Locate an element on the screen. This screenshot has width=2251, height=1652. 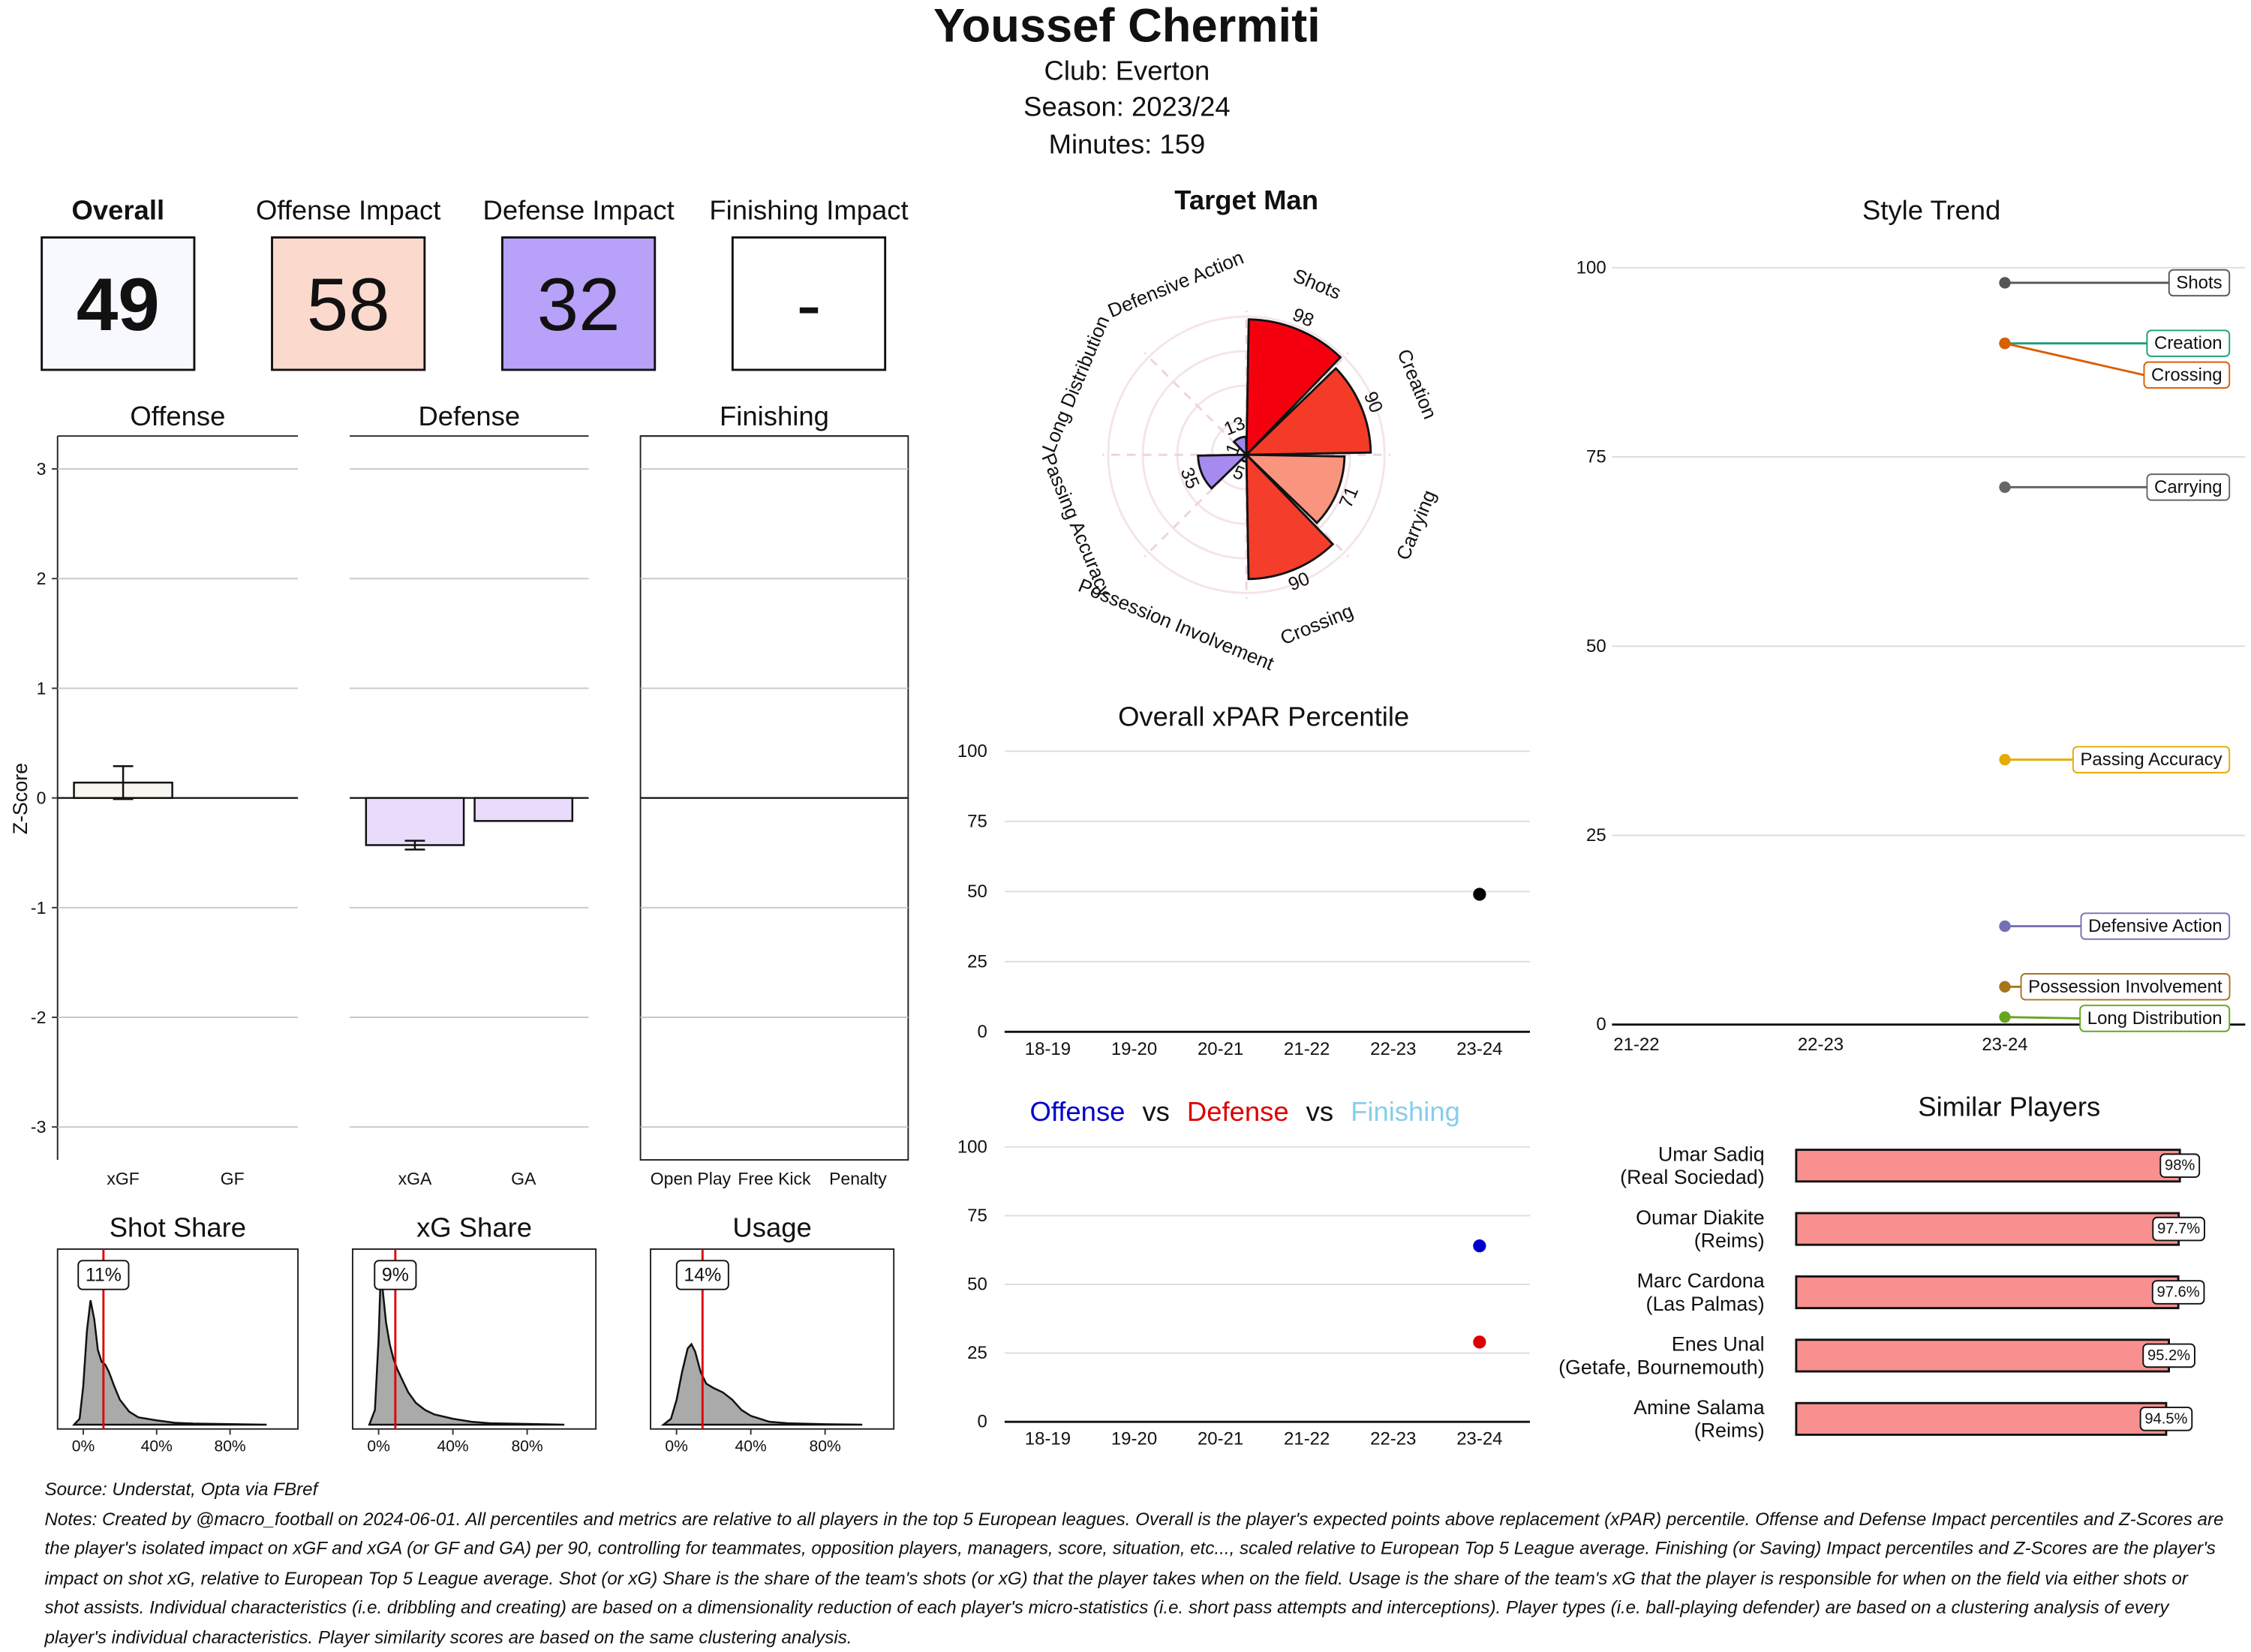
player-name: Oumar Diakite is located at coordinates (1700, 1217).